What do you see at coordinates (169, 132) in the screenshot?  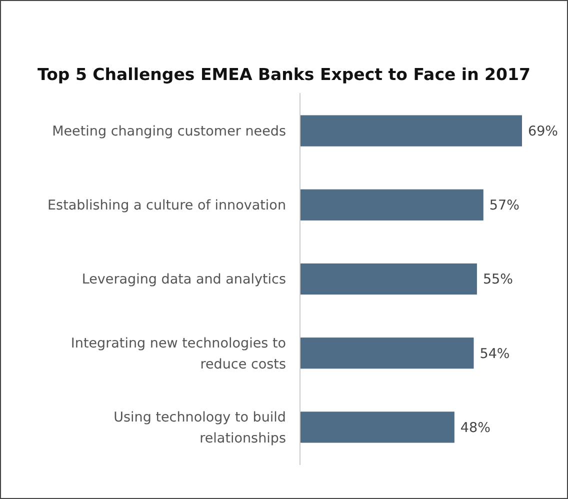 I see `y-tick-label: Meeting changing customer needs` at bounding box center [169, 132].